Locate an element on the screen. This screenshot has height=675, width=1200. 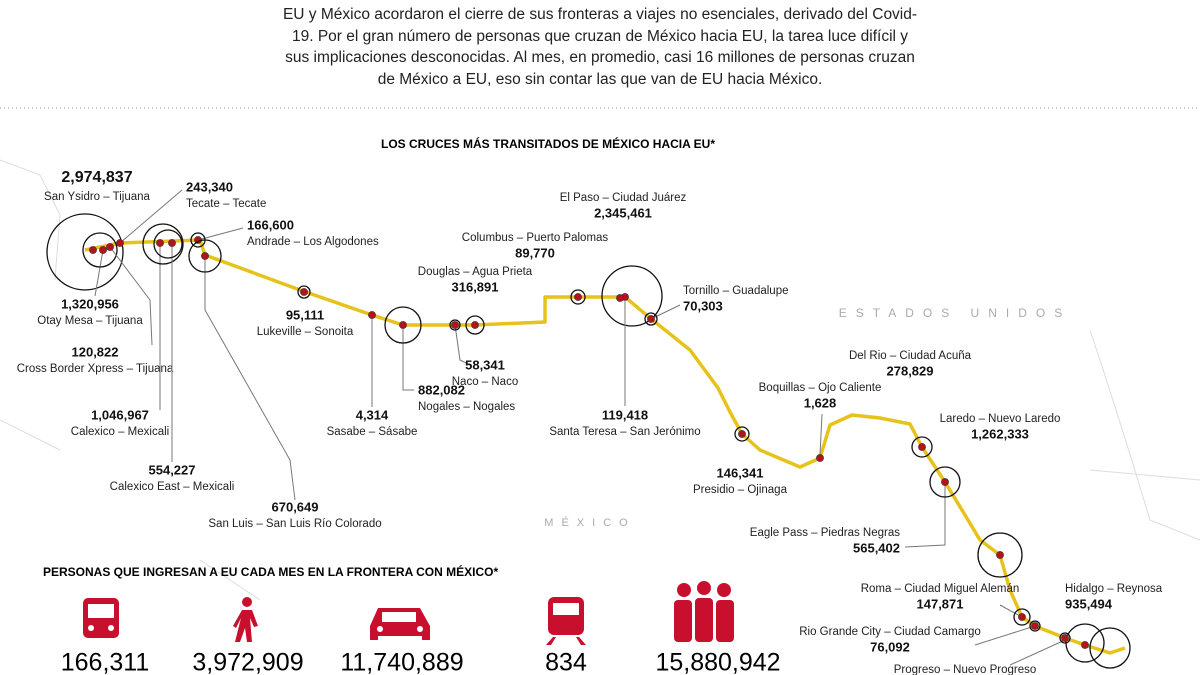
crossing-name: Tecate – Tecate is located at coordinates (226, 204).